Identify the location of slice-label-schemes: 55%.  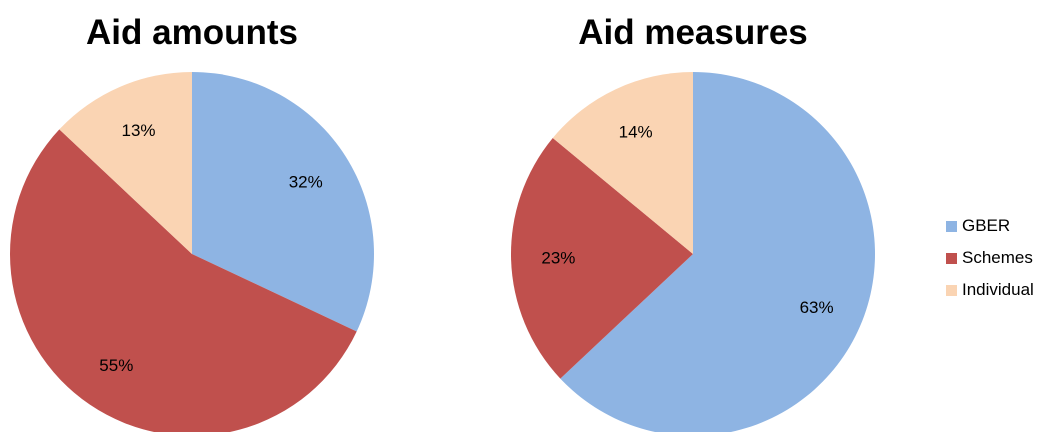
(116, 365).